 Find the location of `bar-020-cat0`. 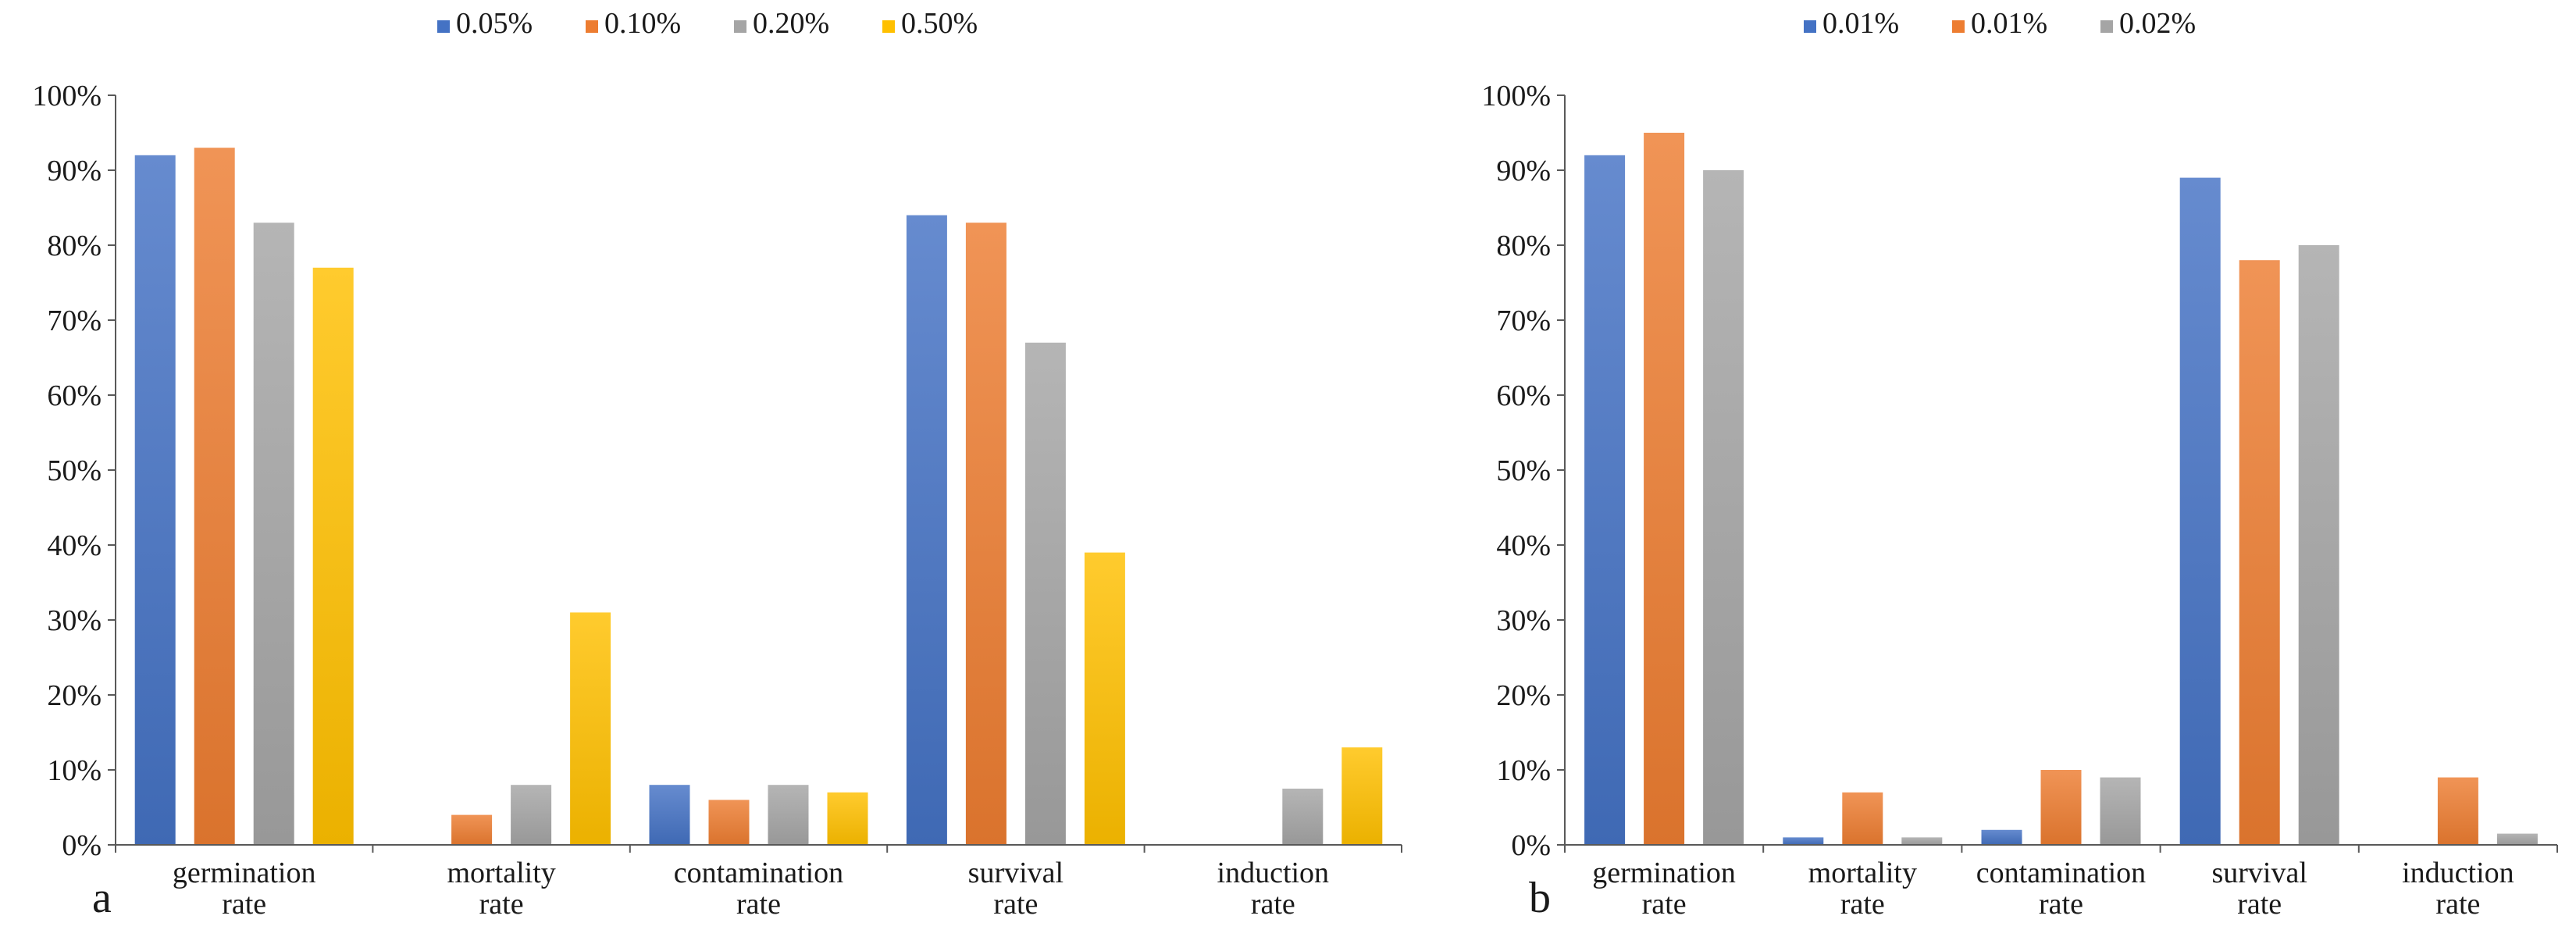

bar-020-cat0 is located at coordinates (273, 534).